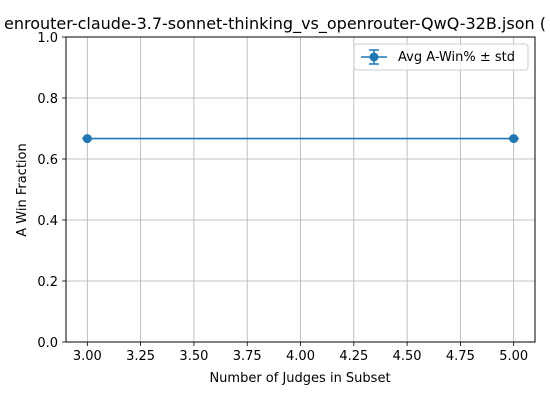  I want to click on y-axis-ticks: 0.0 0.2 0.4 0.6 0.8 1.0, so click(51, 191).